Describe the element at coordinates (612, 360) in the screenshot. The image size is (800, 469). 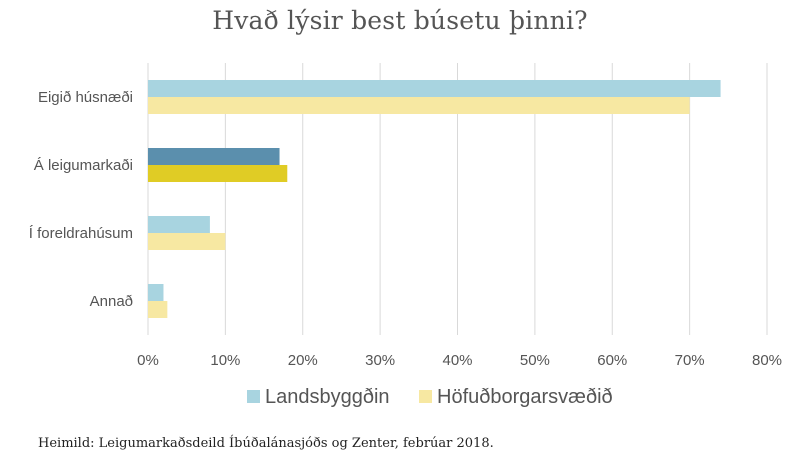
I see `x-tick-label: 60%` at that location.